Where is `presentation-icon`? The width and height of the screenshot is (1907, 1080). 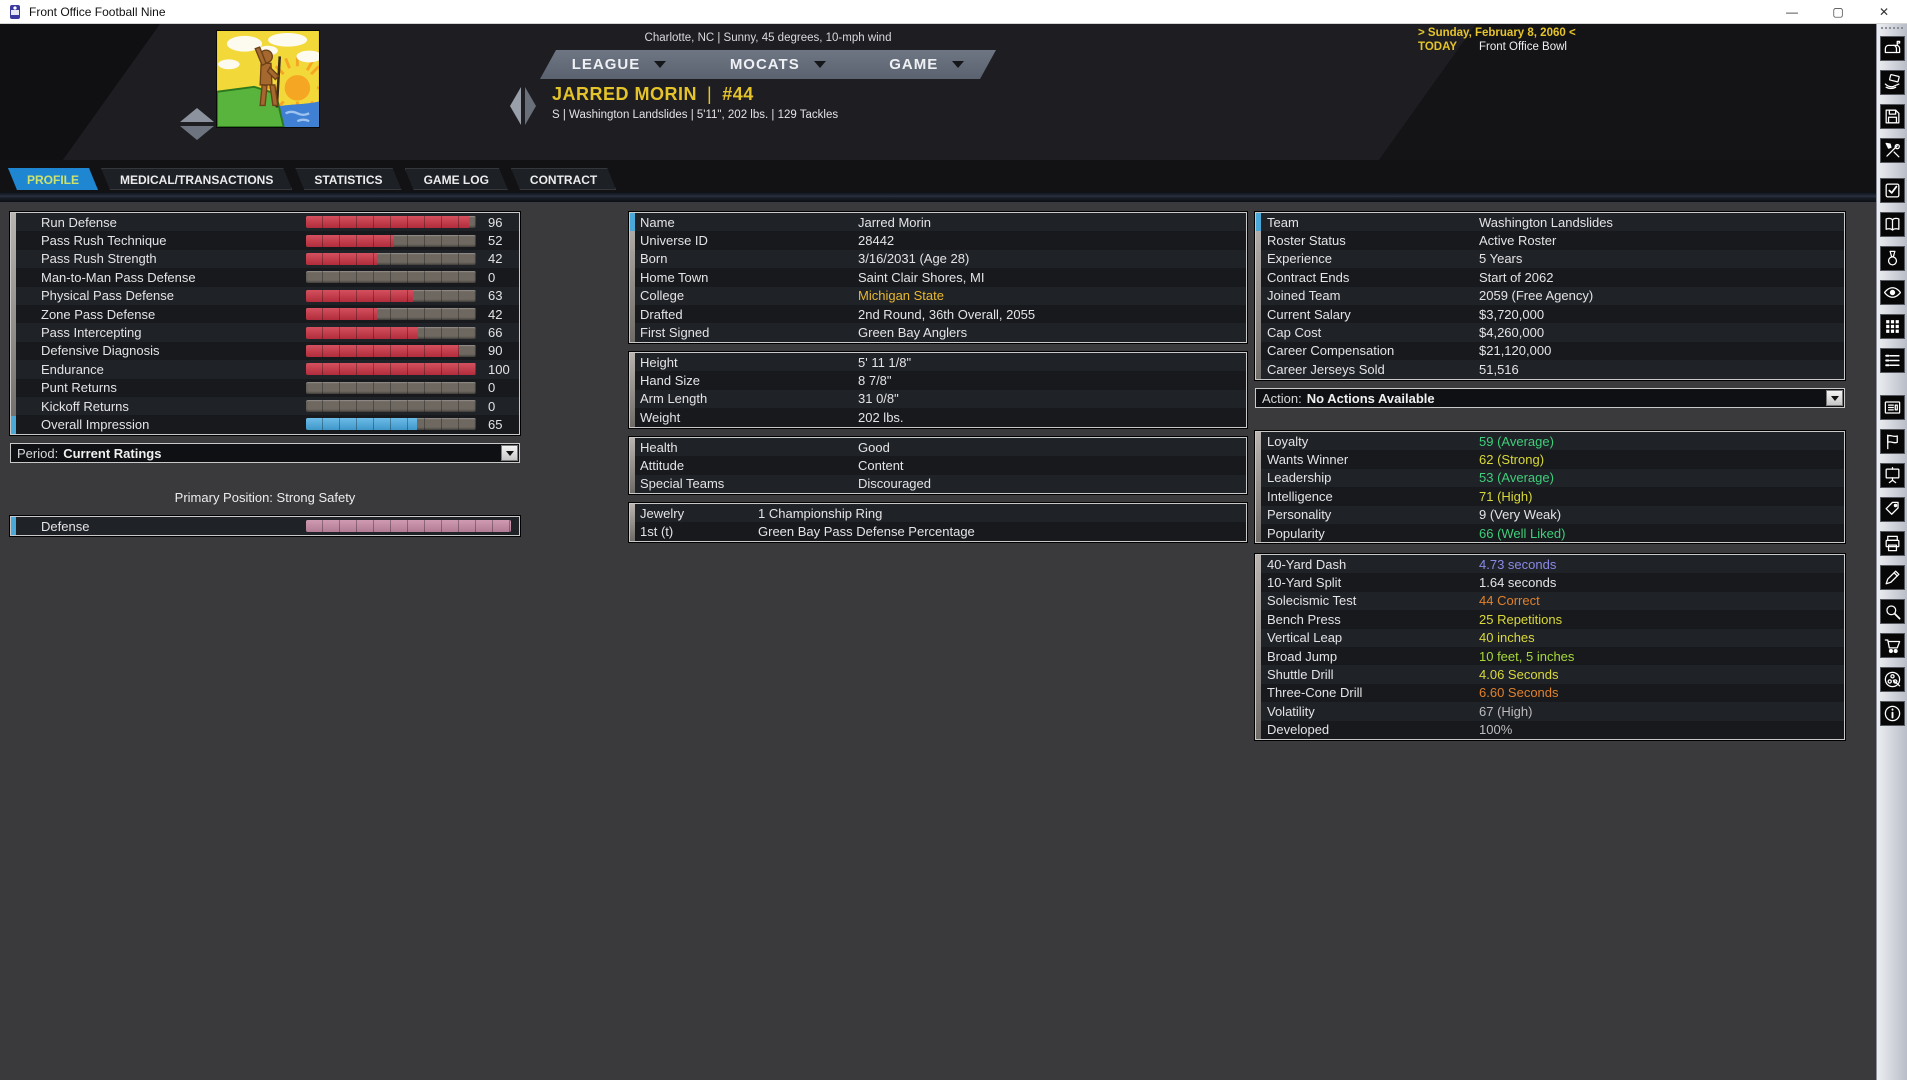
presentation-icon is located at coordinates (1892, 475).